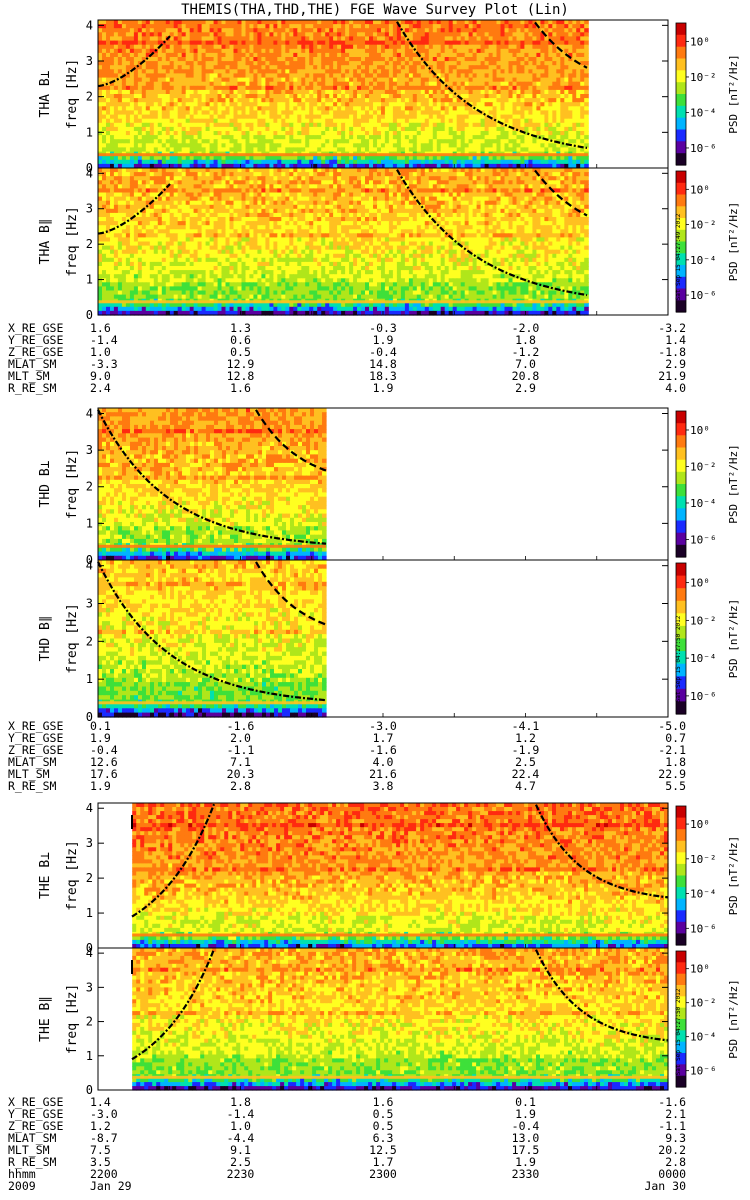  What do you see at coordinates (665, 1186) in the screenshot?
I see `time-end-date: Jan 30` at bounding box center [665, 1186].